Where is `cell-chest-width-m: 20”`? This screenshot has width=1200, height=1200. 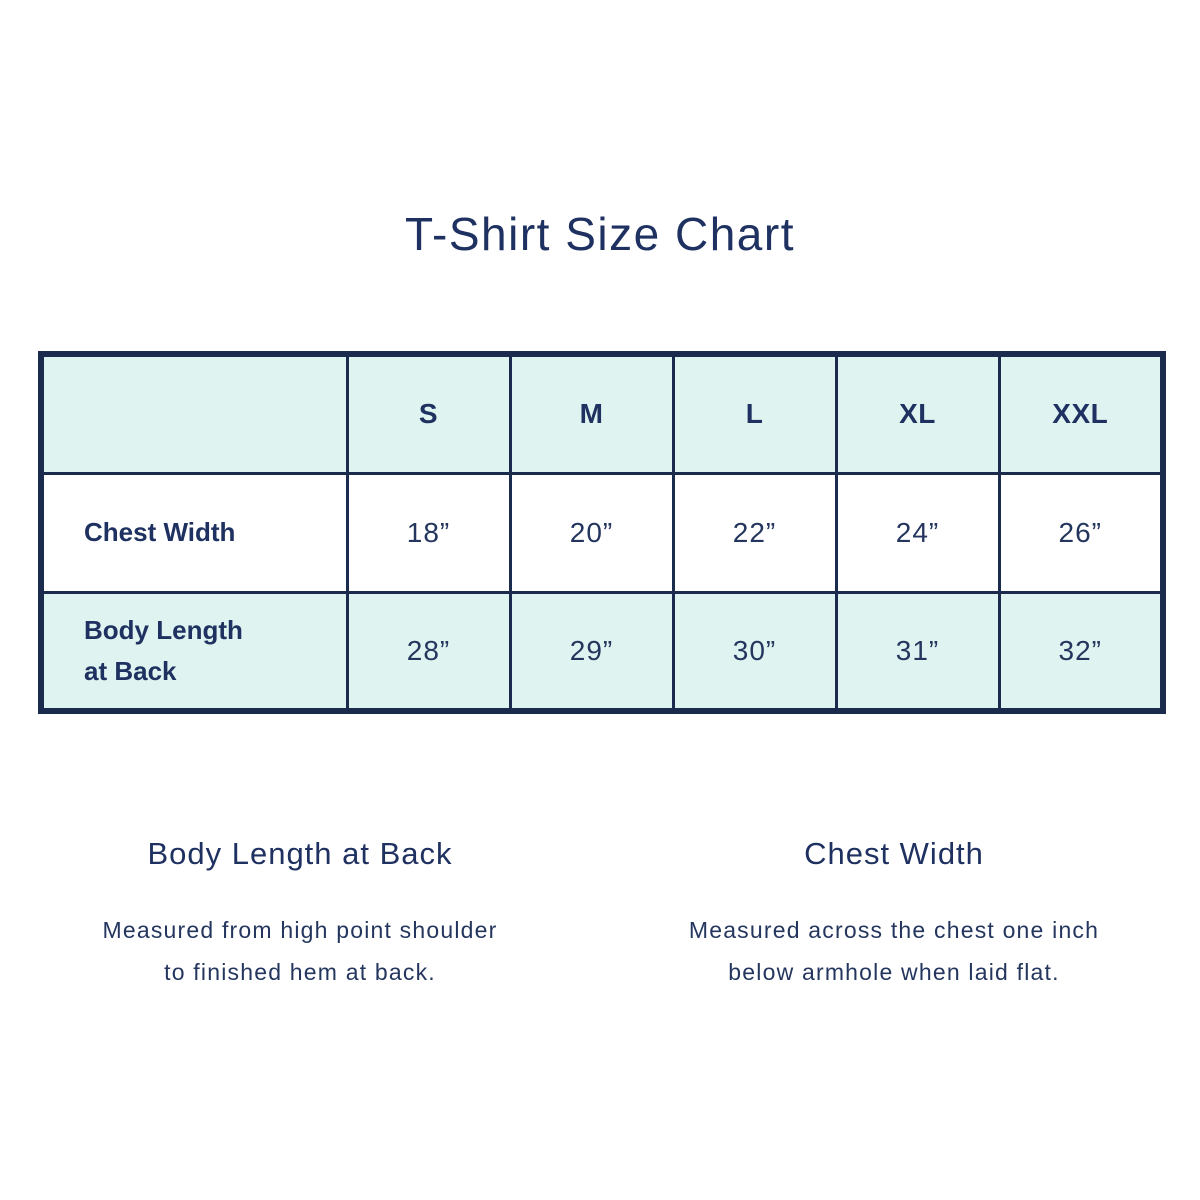
cell-chest-width-m: 20” is located at coordinates (591, 532).